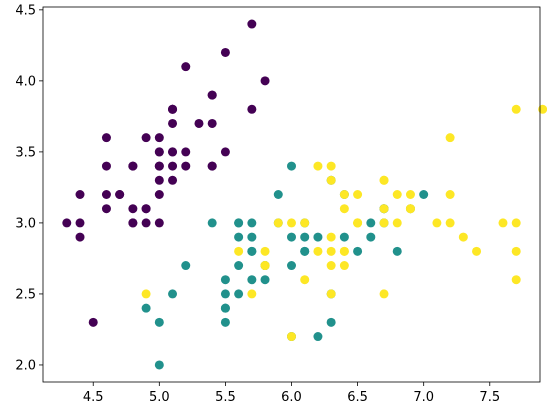  Describe the element at coordinates (423, 397) in the screenshot. I see `x-tick-label: 7.0` at that location.